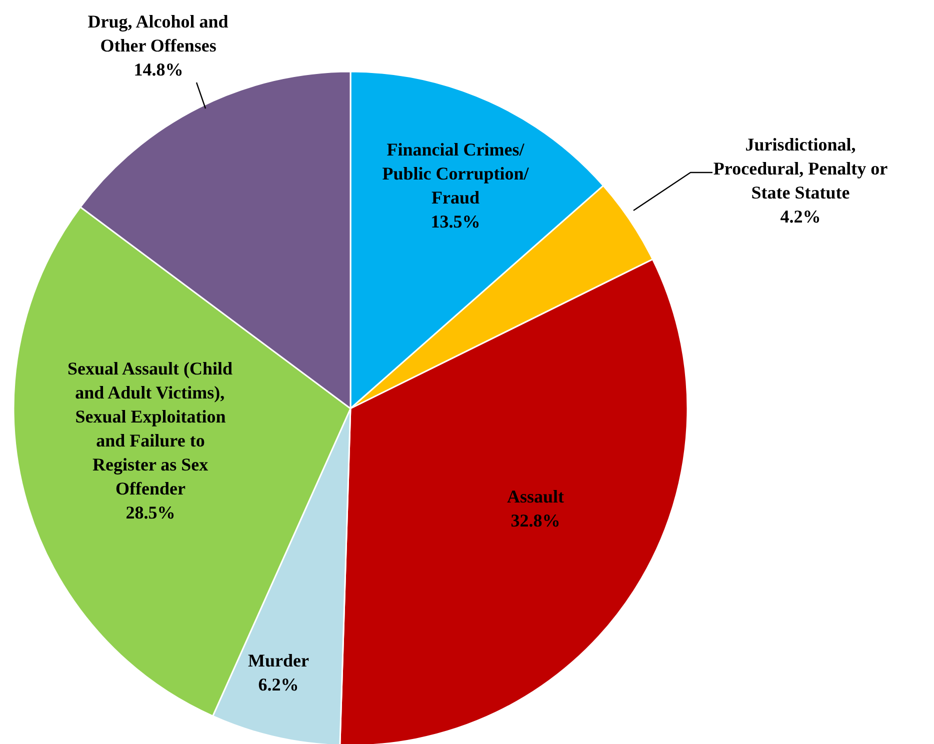  I want to click on slice-label: Assault, so click(535, 496).